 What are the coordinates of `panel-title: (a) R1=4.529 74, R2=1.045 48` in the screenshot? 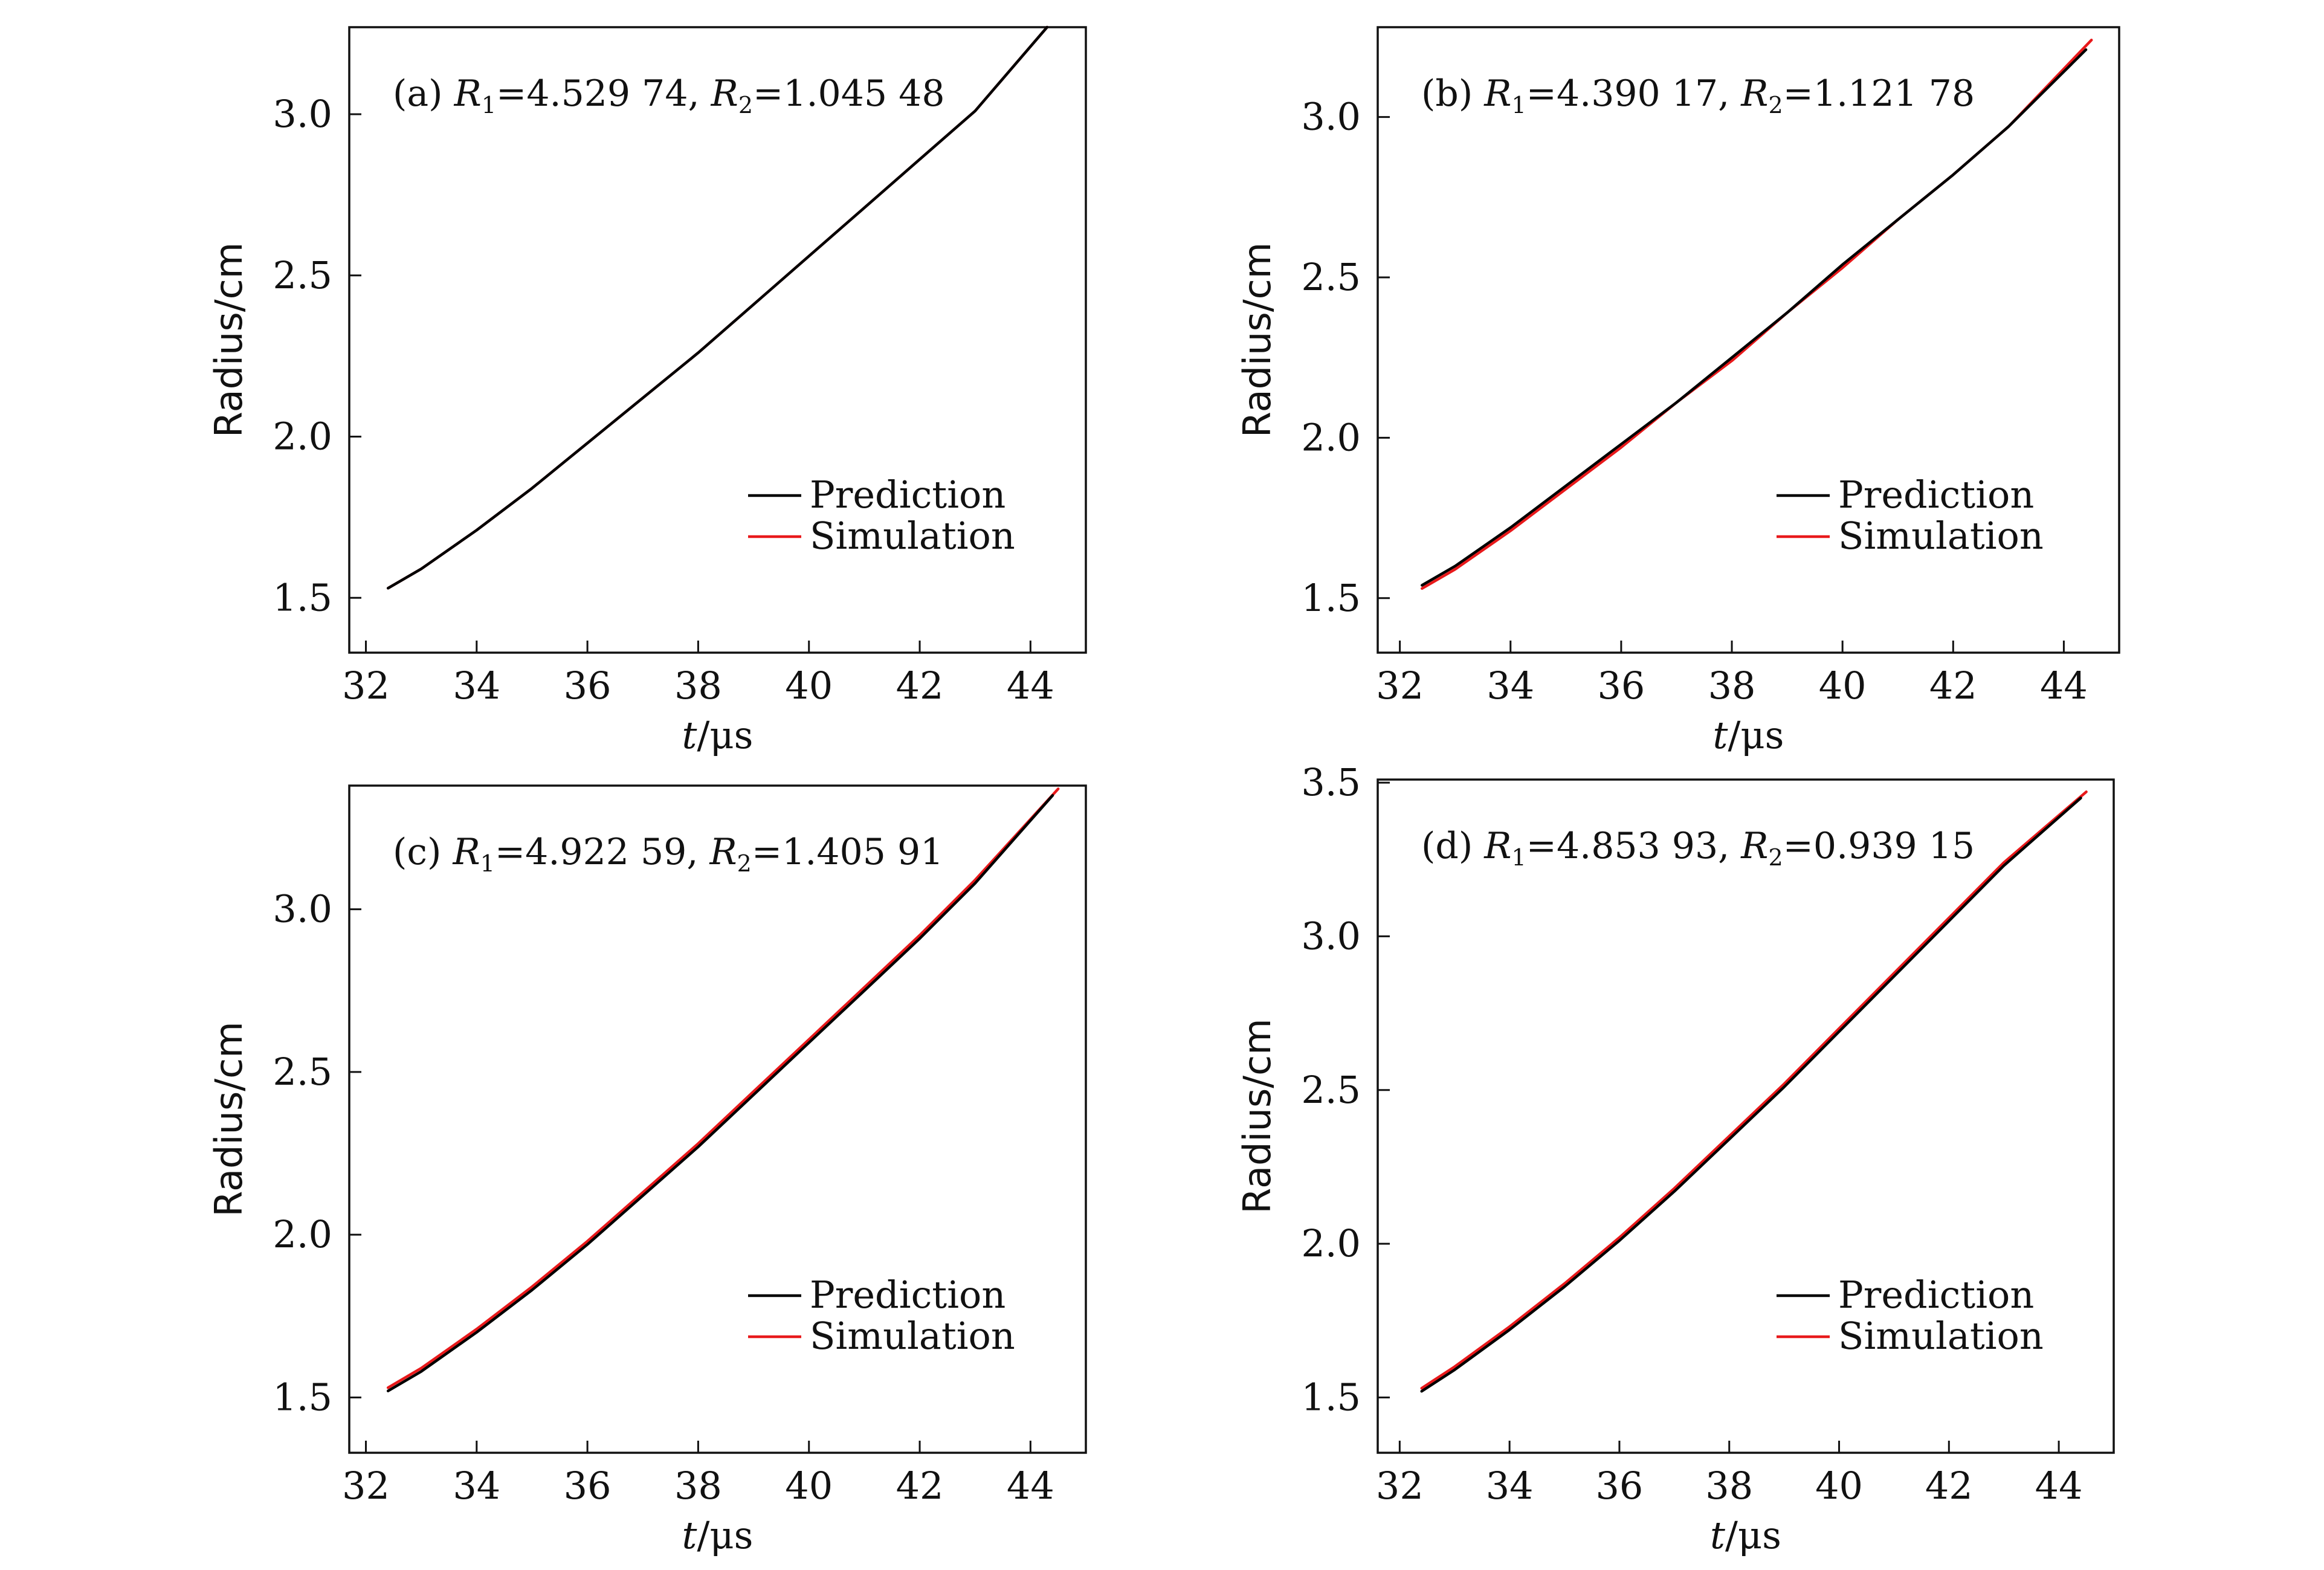 It's located at (669, 95).